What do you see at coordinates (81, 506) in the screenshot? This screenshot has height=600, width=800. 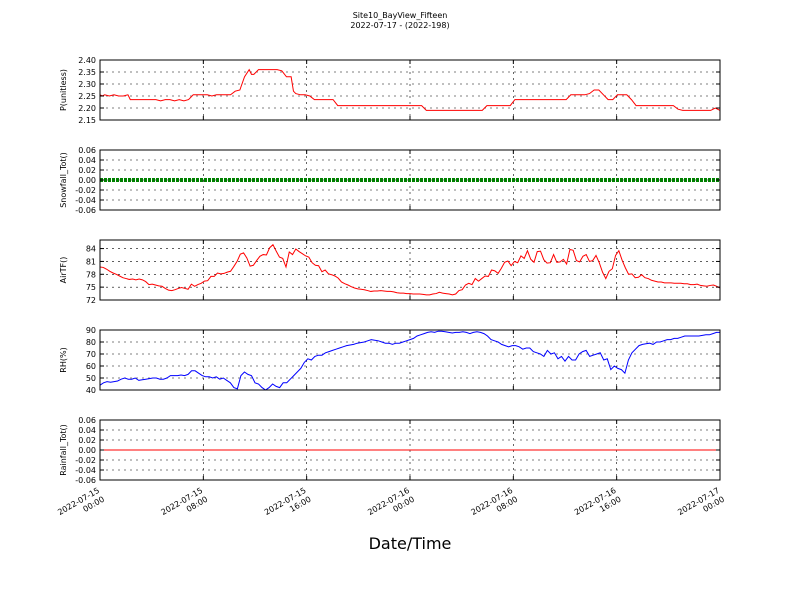 I see `x-tick-label: 2022-07-1500:00` at bounding box center [81, 506].